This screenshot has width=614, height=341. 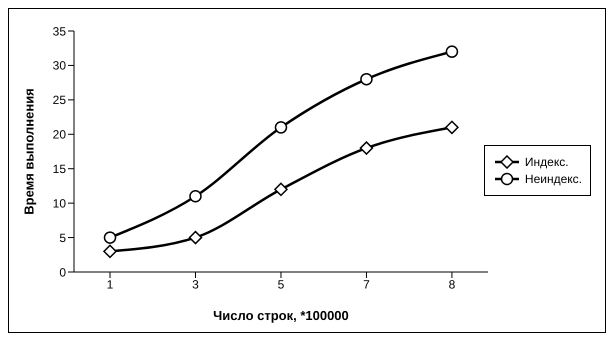 I want to click on y-tick-label: 35, so click(x=59, y=31).